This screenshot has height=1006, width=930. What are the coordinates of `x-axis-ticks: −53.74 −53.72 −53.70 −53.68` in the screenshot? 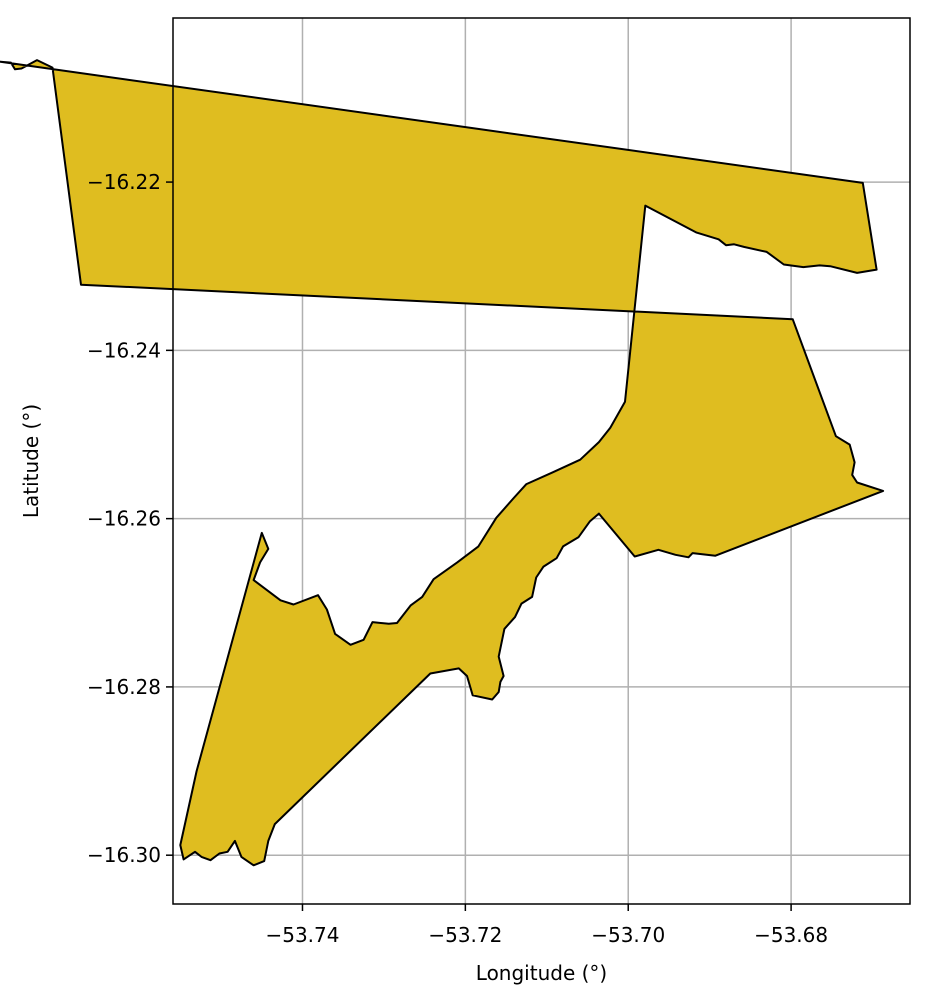 It's located at (546, 925).